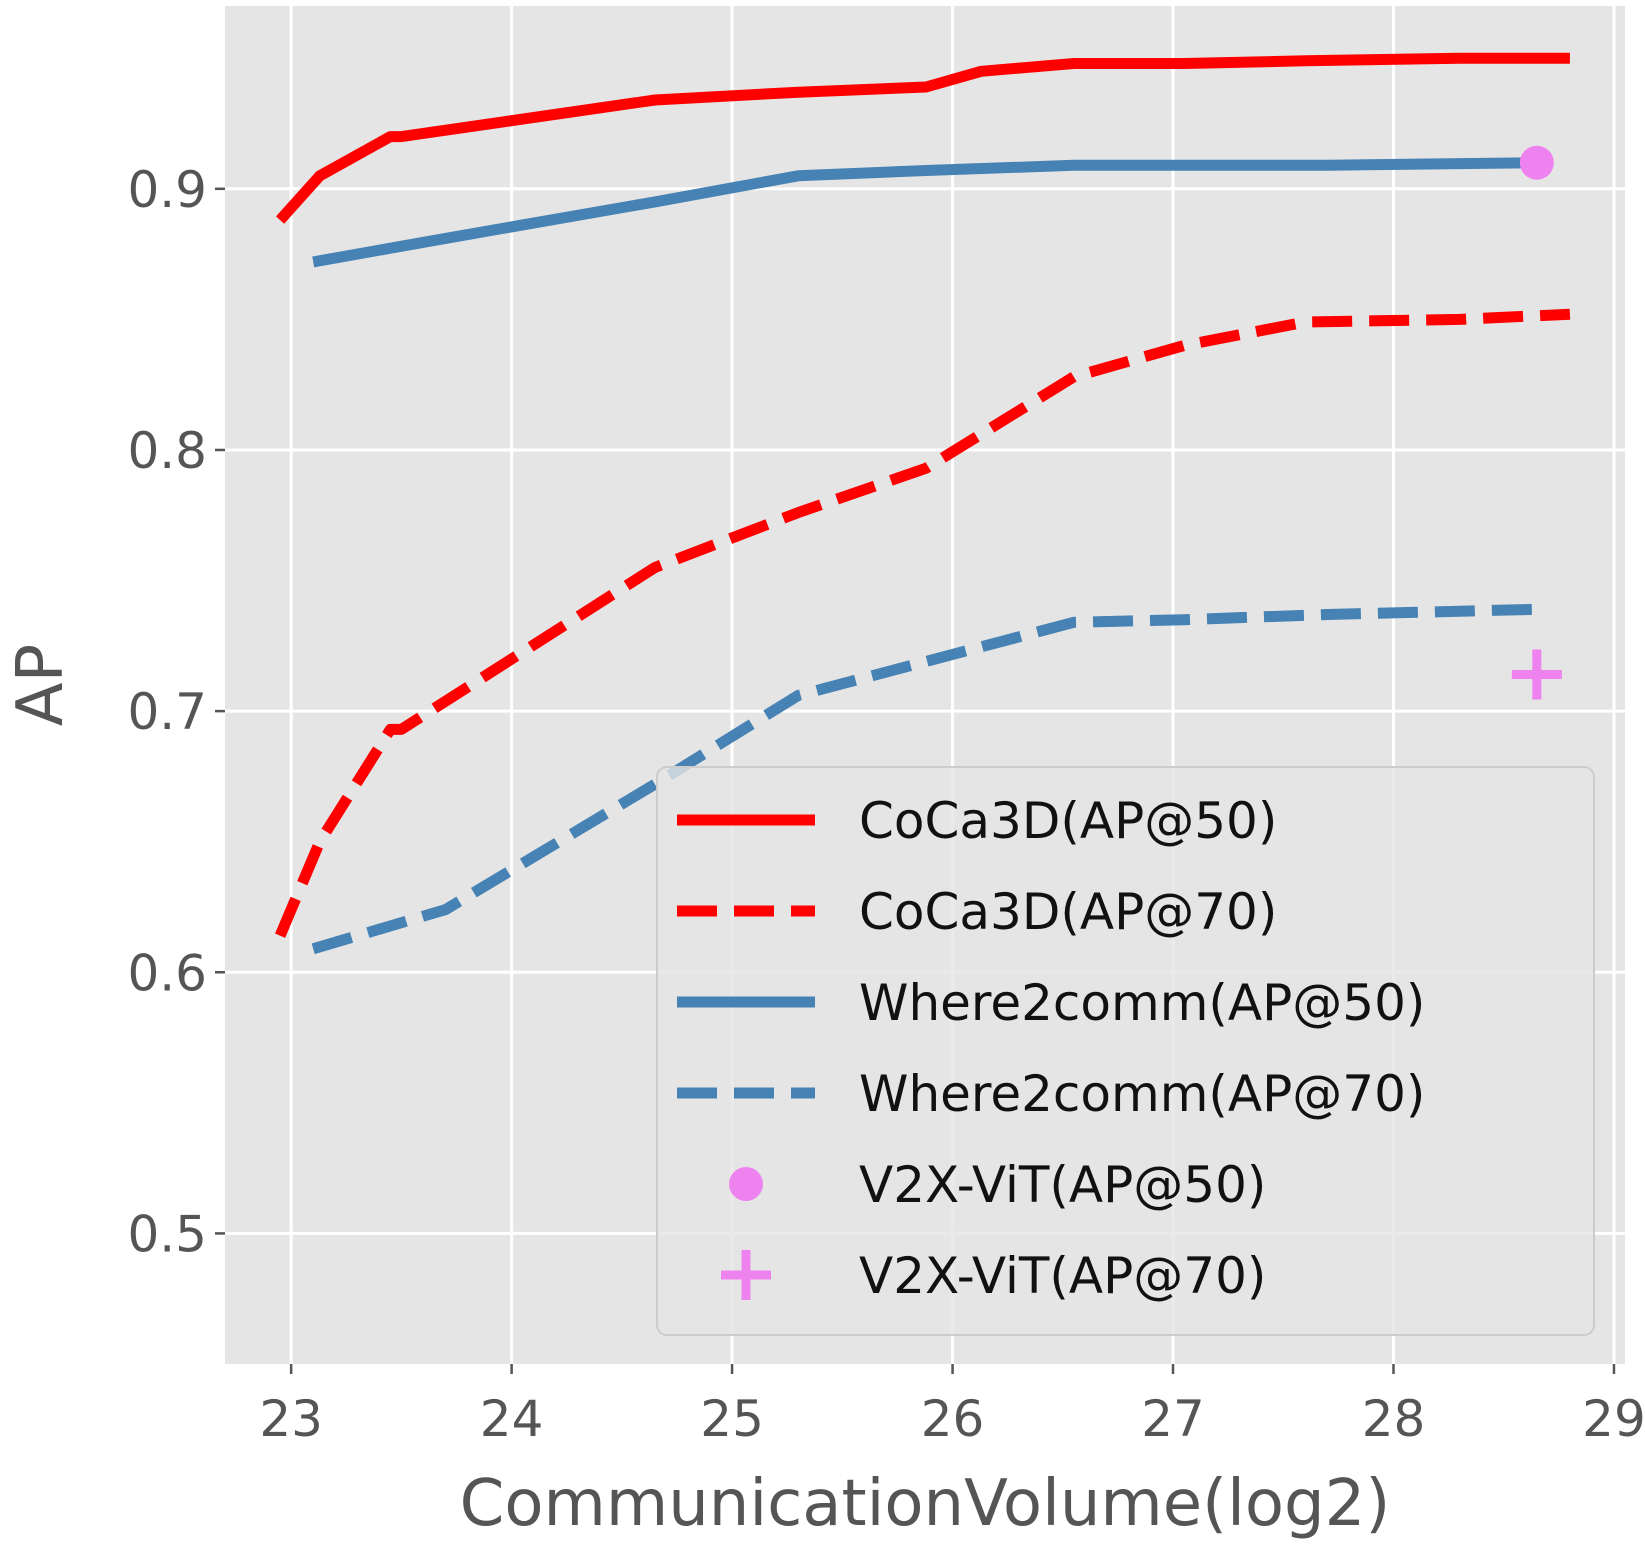 The height and width of the screenshot is (1544, 1645). What do you see at coordinates (167, 973) in the screenshot?
I see `y-tick-label: 0.6` at bounding box center [167, 973].